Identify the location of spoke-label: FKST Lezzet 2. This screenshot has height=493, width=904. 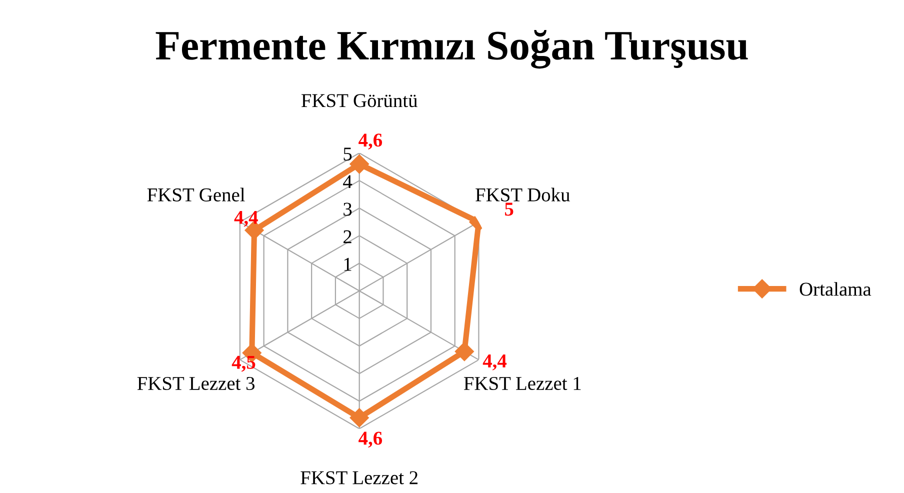
(359, 477).